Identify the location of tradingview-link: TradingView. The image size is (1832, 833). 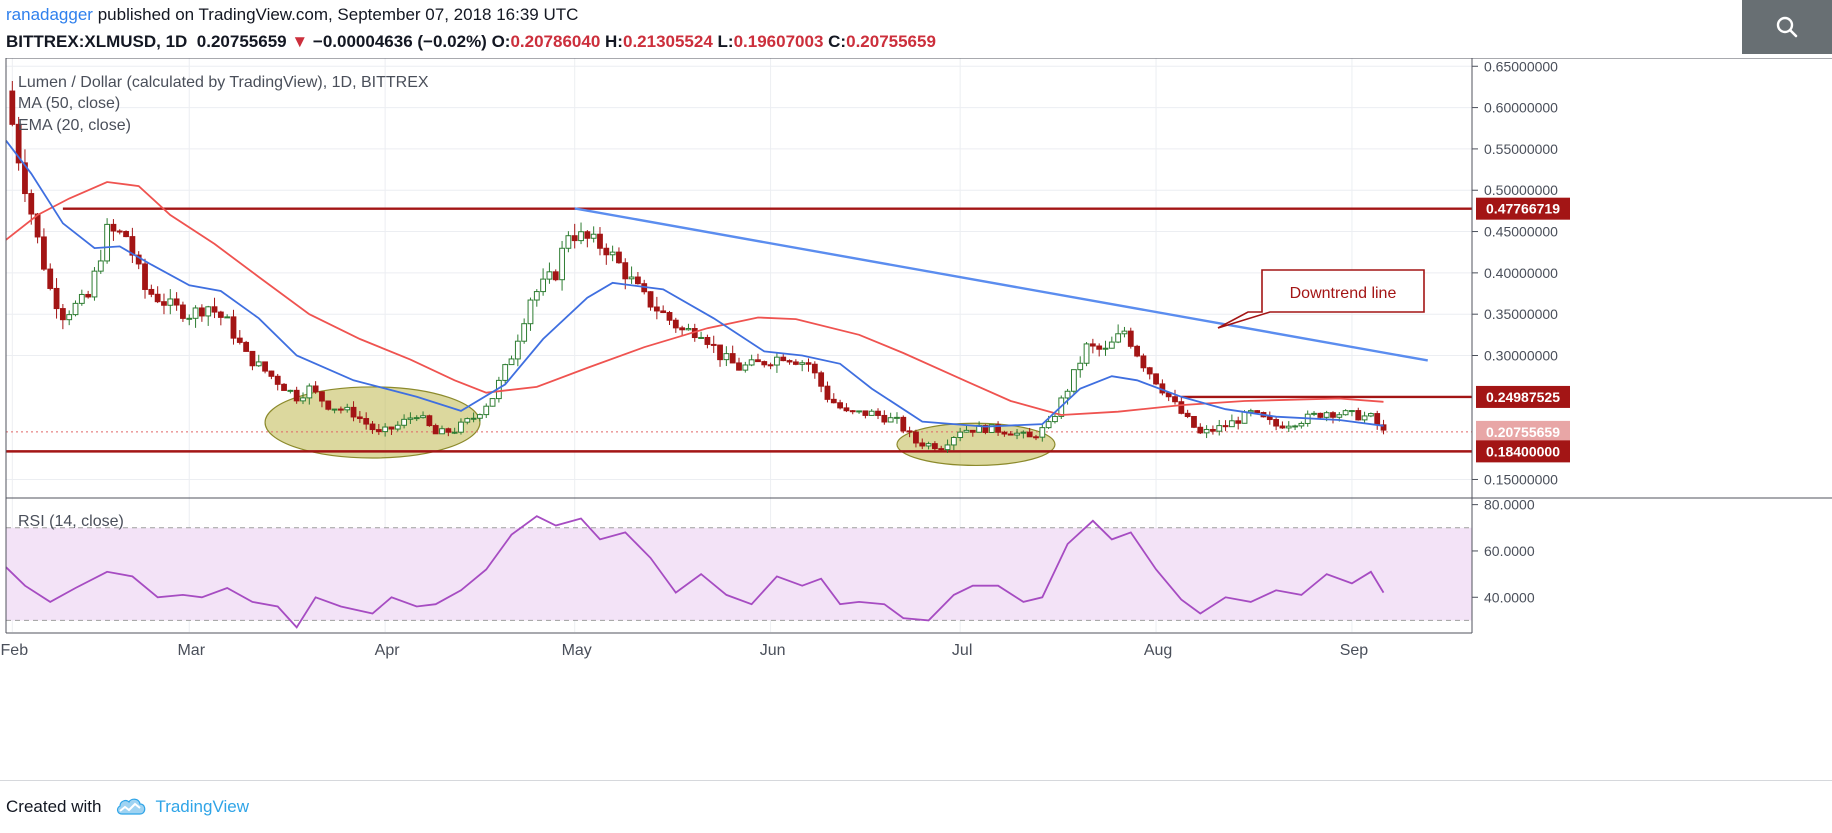
(182, 807).